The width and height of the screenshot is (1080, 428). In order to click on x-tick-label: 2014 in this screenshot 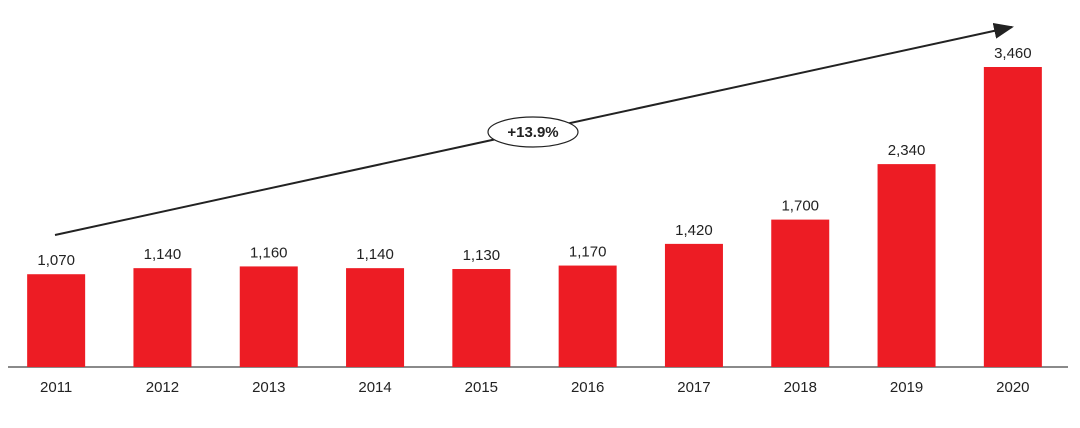, I will do `click(374, 387)`.